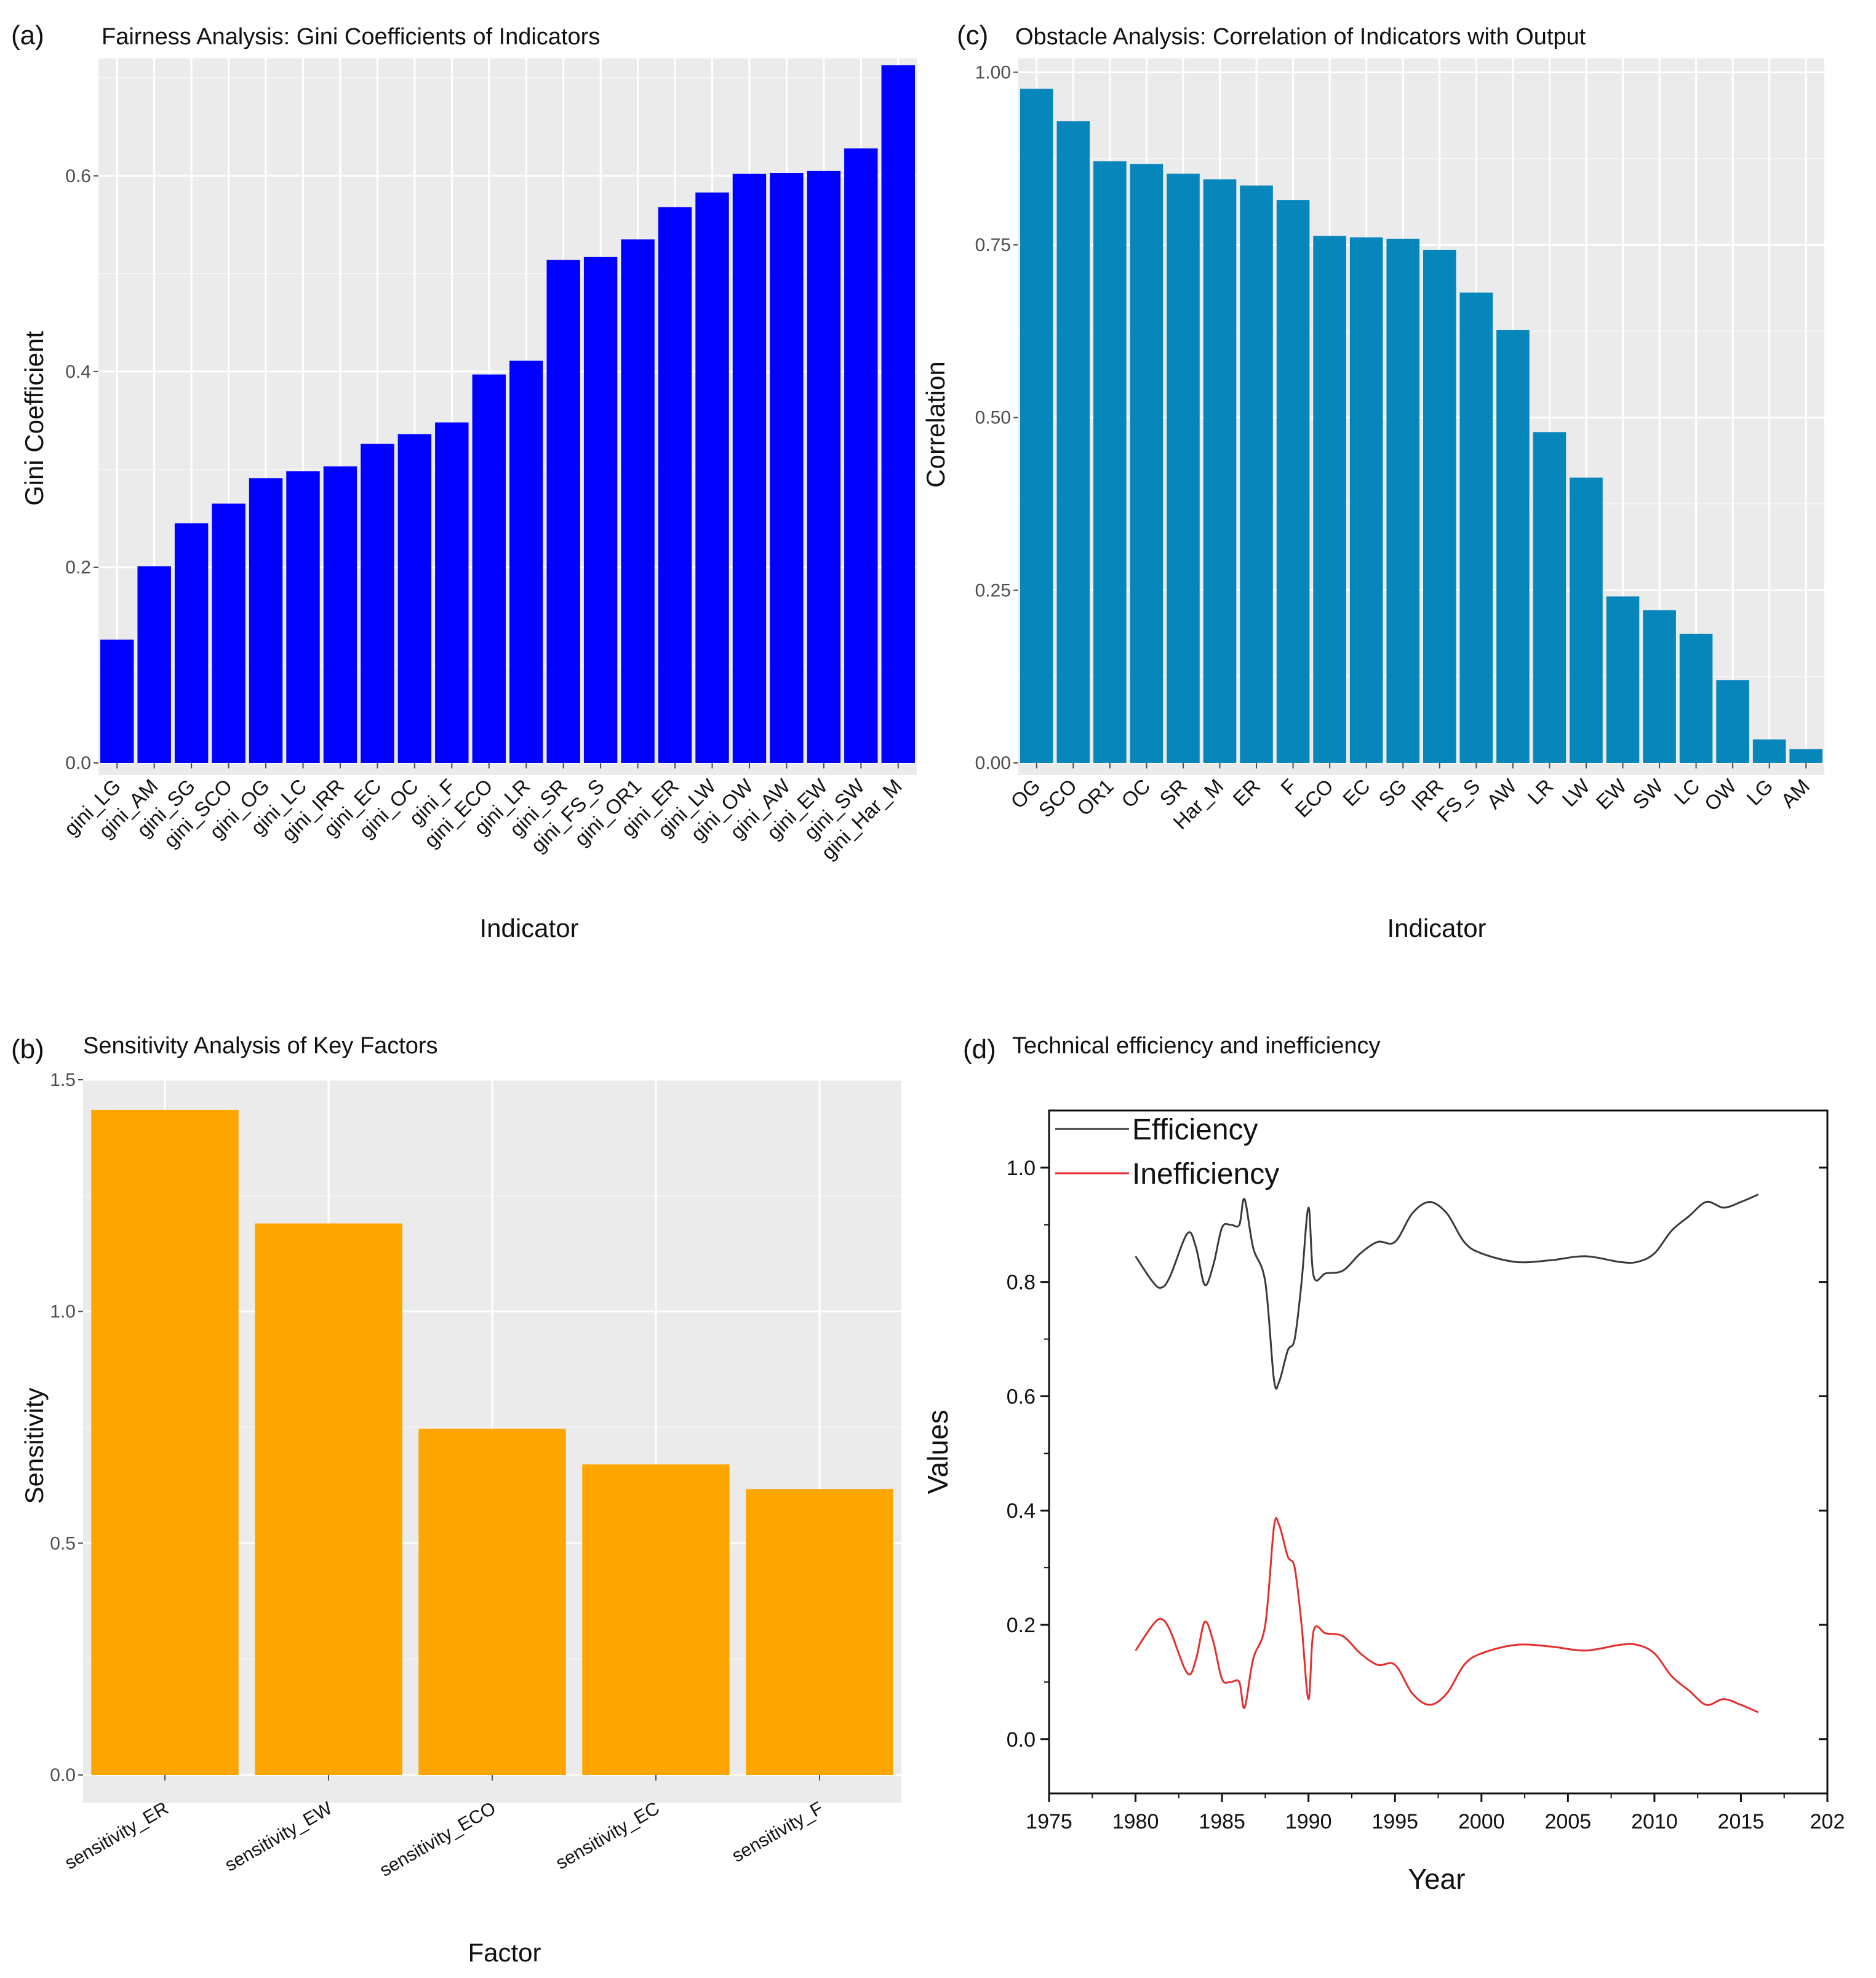  Describe the element at coordinates (1167, 1152) in the screenshot. I see `legend-d: Efficiency Inefficiency` at that location.